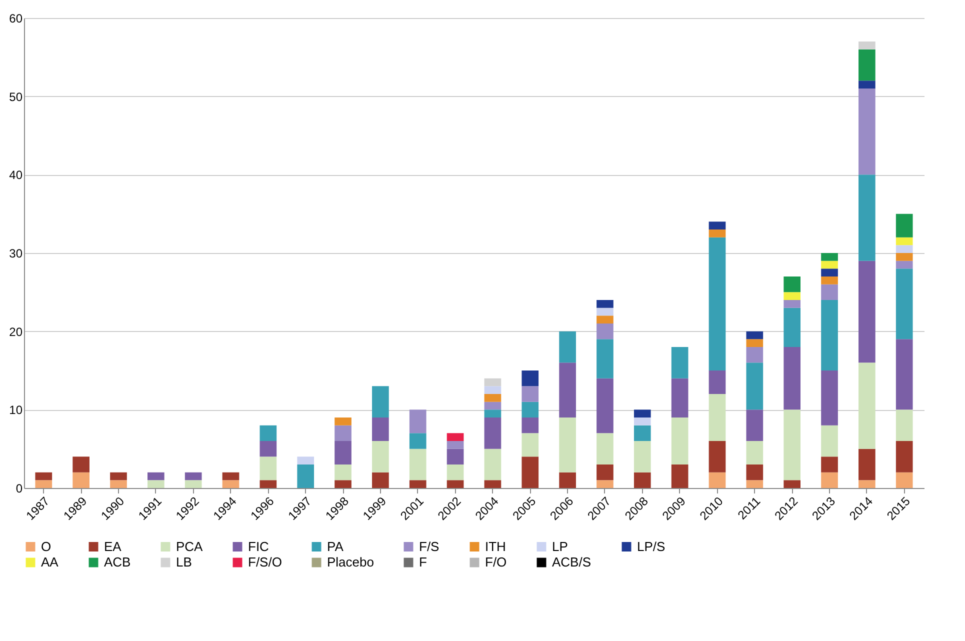 This screenshot has height=641, width=965. Describe the element at coordinates (423, 562) in the screenshot. I see `legend-label: F` at that location.